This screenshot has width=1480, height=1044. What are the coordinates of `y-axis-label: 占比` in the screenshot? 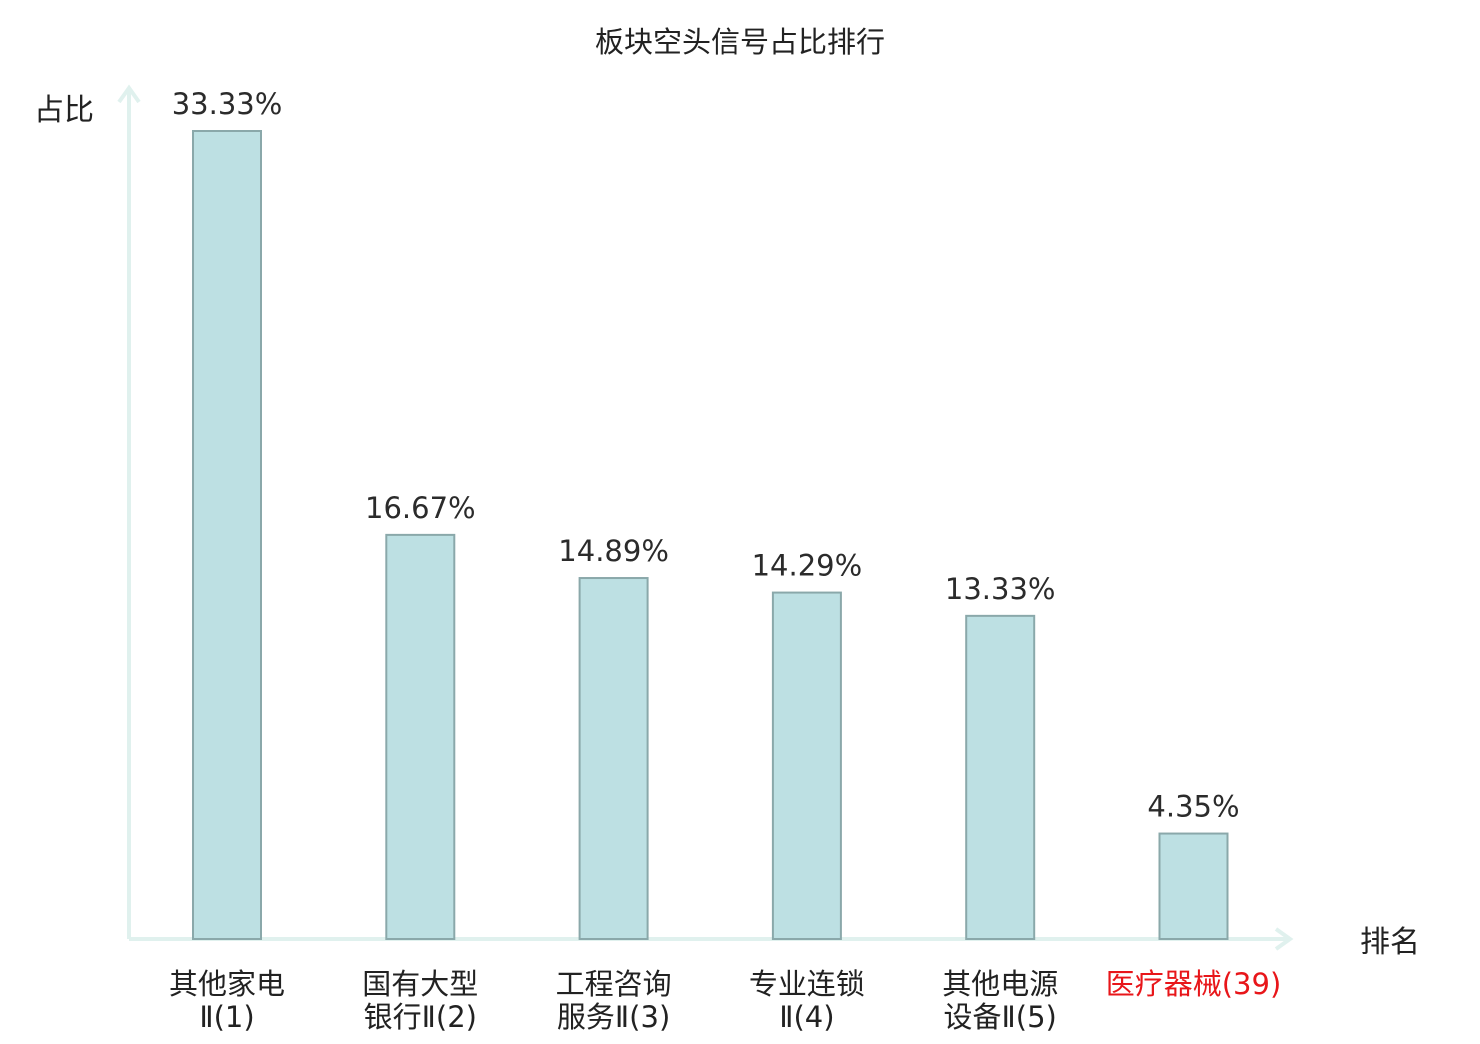 It's located at (64, 110).